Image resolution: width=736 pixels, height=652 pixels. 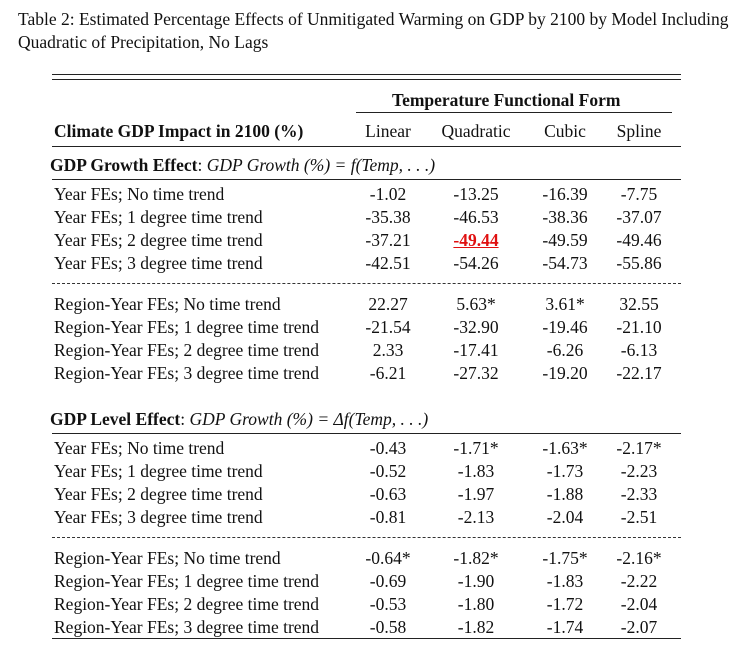 I want to click on row-header: Climate GDP Impact in 2100 (%), so click(x=179, y=131).